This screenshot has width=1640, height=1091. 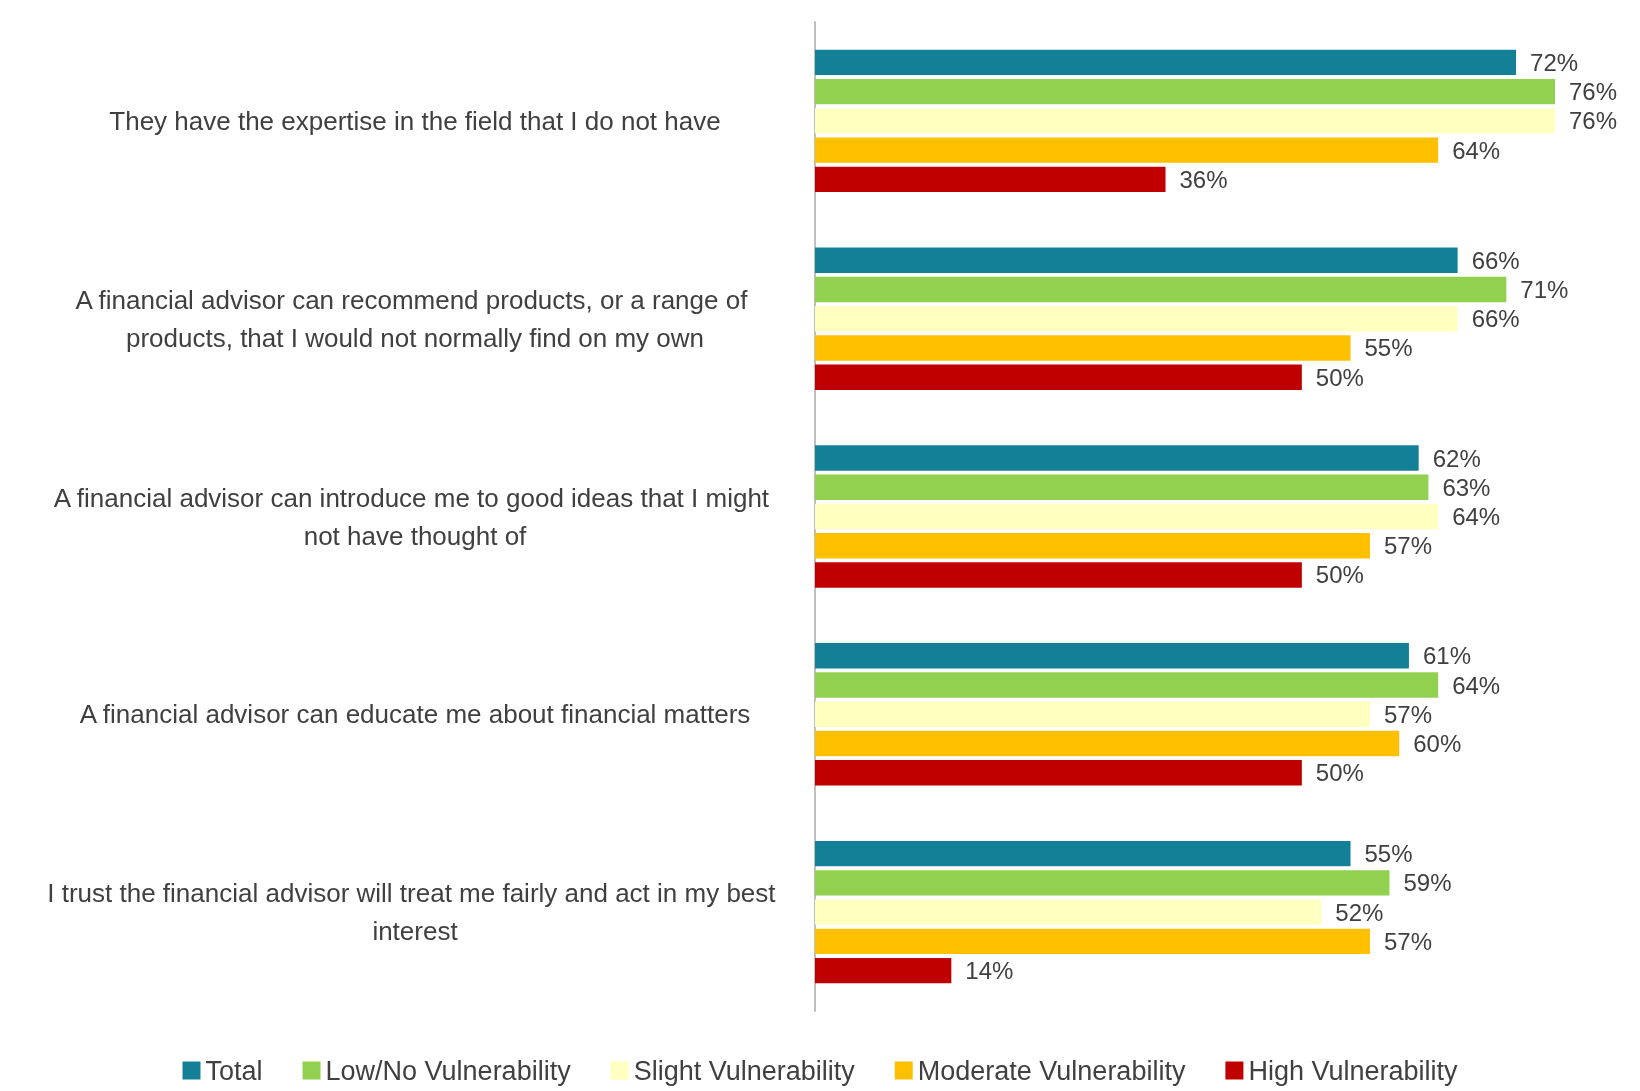 What do you see at coordinates (415, 714) in the screenshot?
I see `y-tick-label: A financial advisor can educate me about financial matters` at bounding box center [415, 714].